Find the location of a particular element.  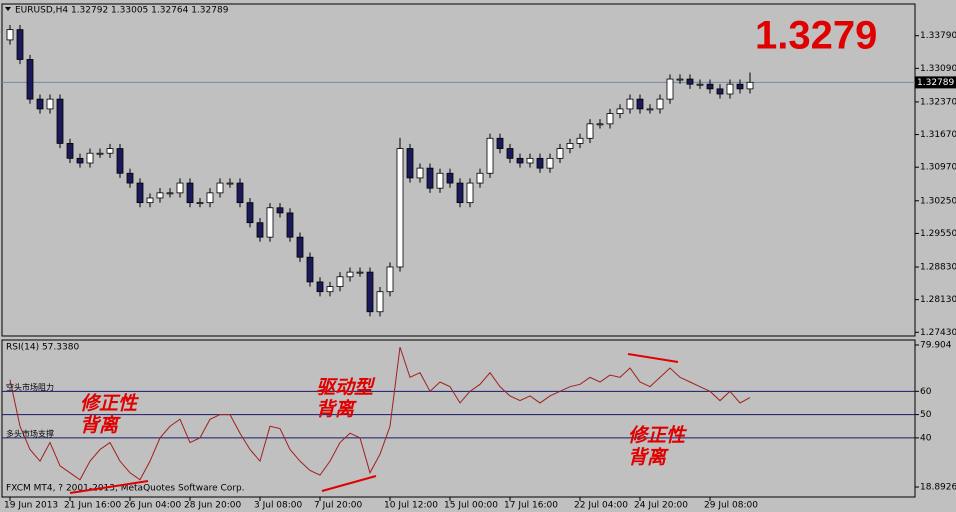

annotation: 背离 is located at coordinates (336, 410).